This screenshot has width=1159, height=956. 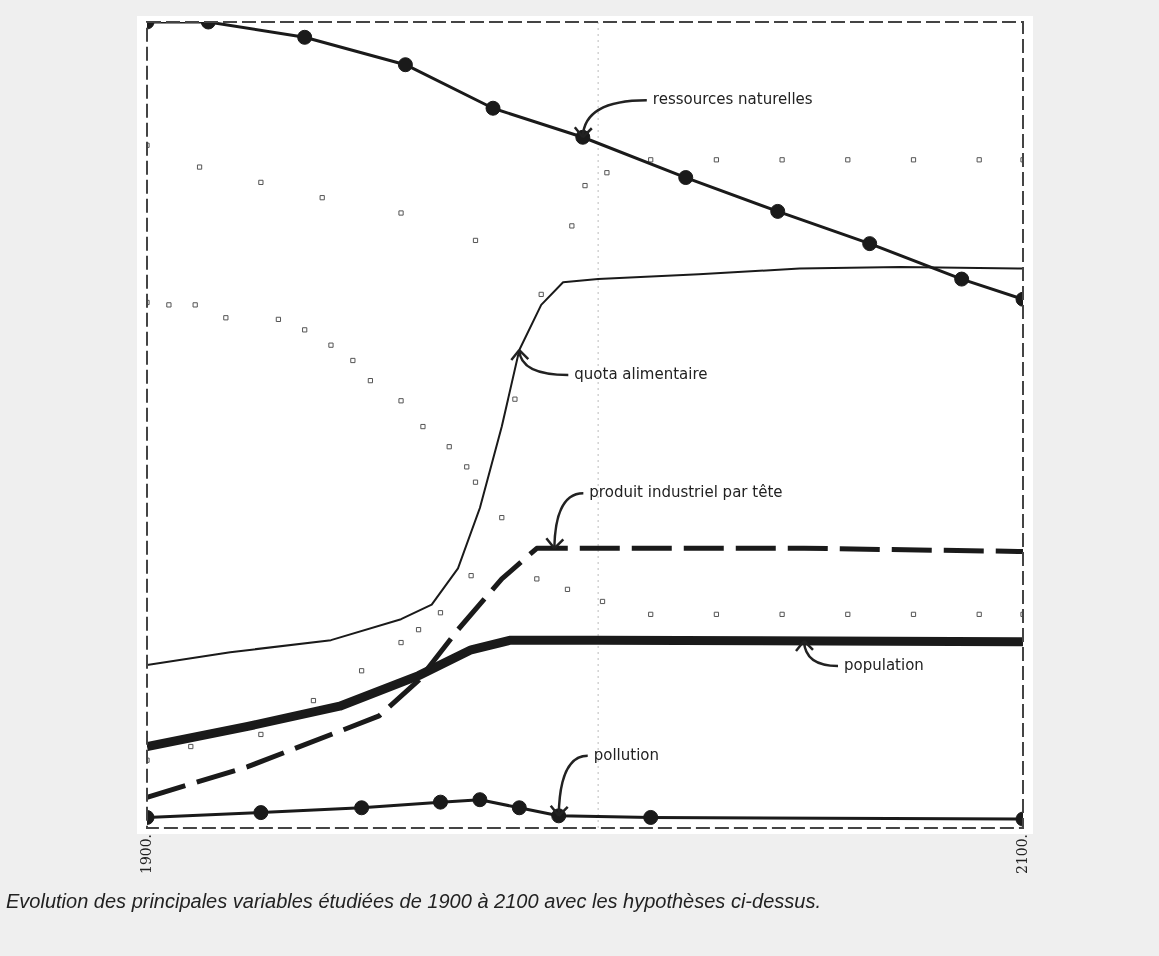 What do you see at coordinates (626, 754) in the screenshot?
I see `annotation: pollution` at bounding box center [626, 754].